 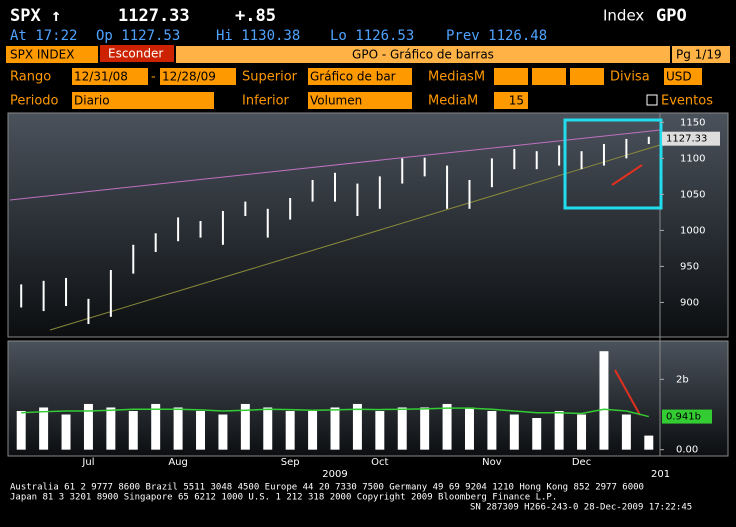 What do you see at coordinates (255, 16) in the screenshot?
I see `change: +.85` at bounding box center [255, 16].